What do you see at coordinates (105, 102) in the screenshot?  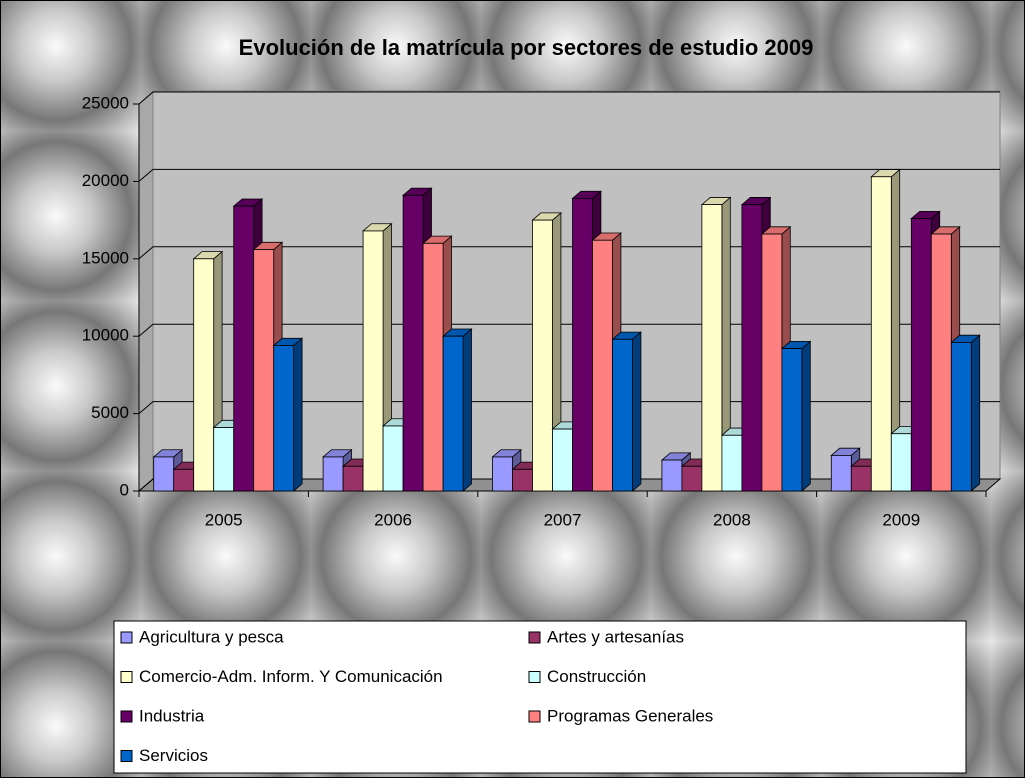 I see `y-tick-label: 25000` at bounding box center [105, 102].